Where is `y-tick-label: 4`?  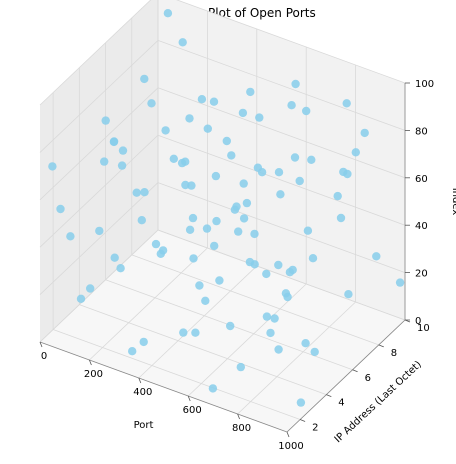
y-tick-label: 4 is located at coordinates (341, 403).